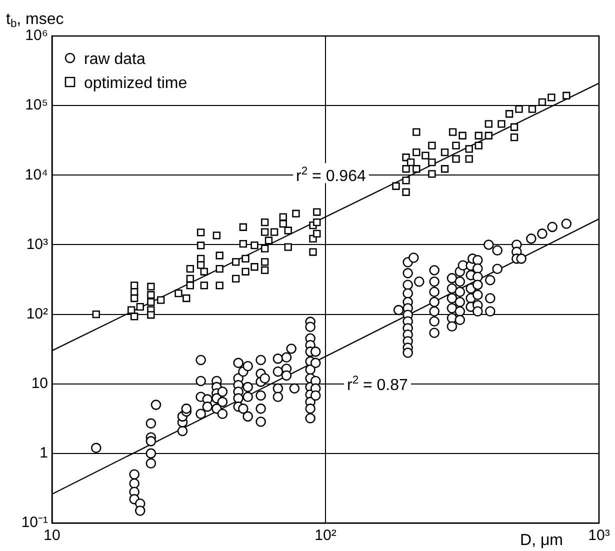 The width and height of the screenshot is (615, 551). I want to click on legend-label: raw data, so click(115, 59).